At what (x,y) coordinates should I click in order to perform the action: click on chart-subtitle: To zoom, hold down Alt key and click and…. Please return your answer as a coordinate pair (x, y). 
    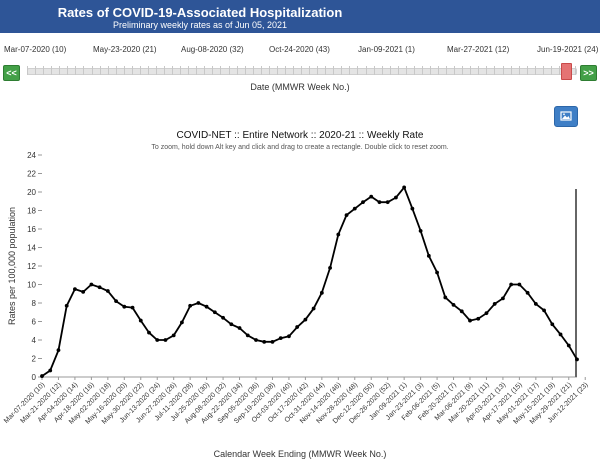
    Looking at the image, I should click on (299, 147).